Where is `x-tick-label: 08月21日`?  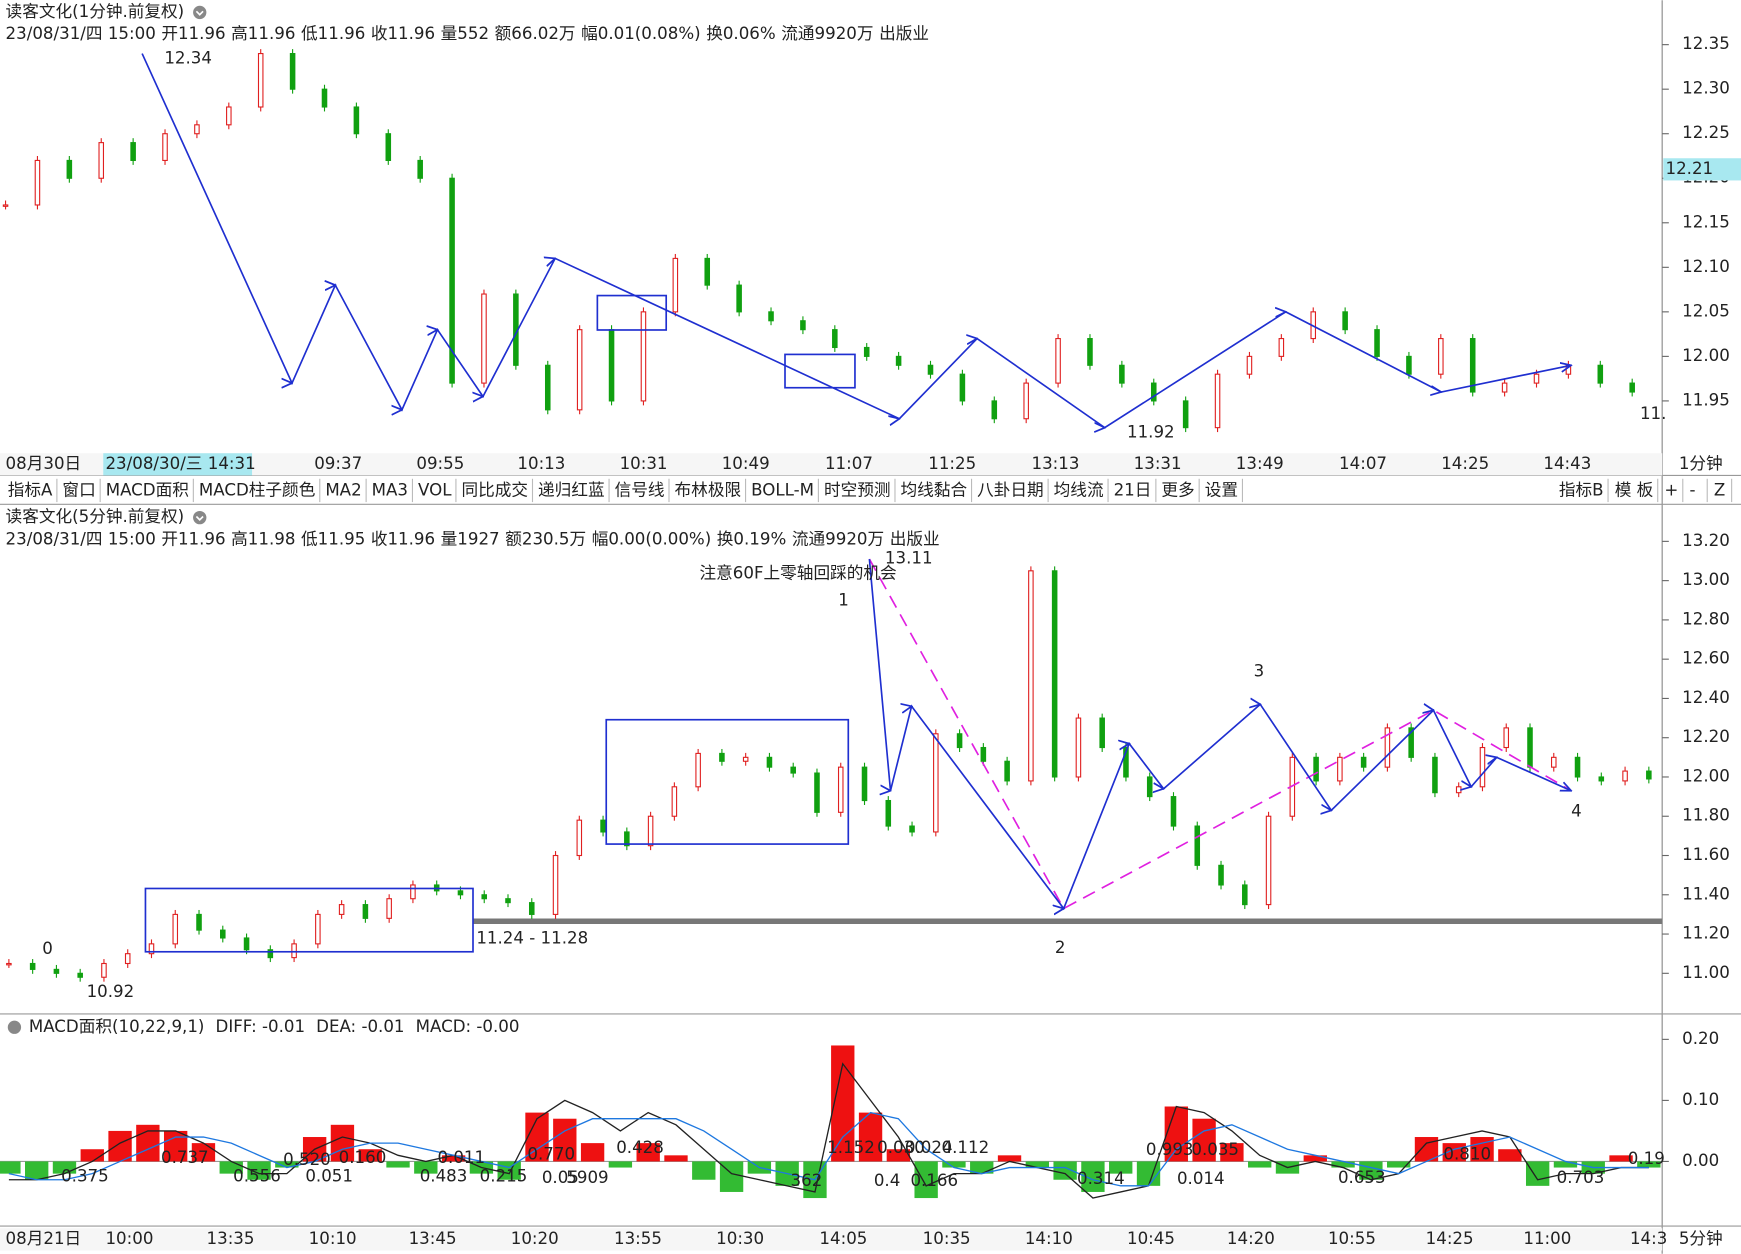
x-tick-label: 08月21日 is located at coordinates (44, 1238).